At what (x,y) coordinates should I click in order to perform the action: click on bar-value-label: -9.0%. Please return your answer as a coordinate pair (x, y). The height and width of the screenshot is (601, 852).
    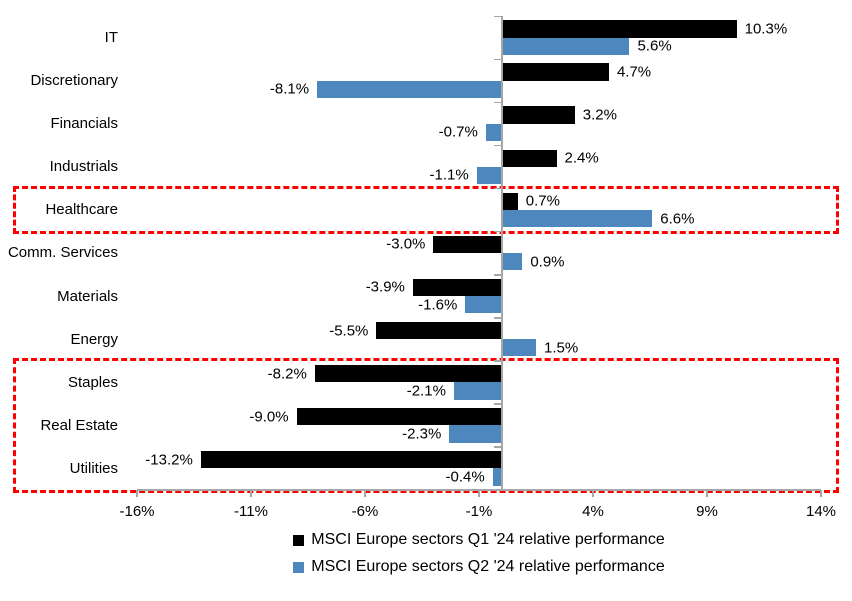
    Looking at the image, I should click on (269, 417).